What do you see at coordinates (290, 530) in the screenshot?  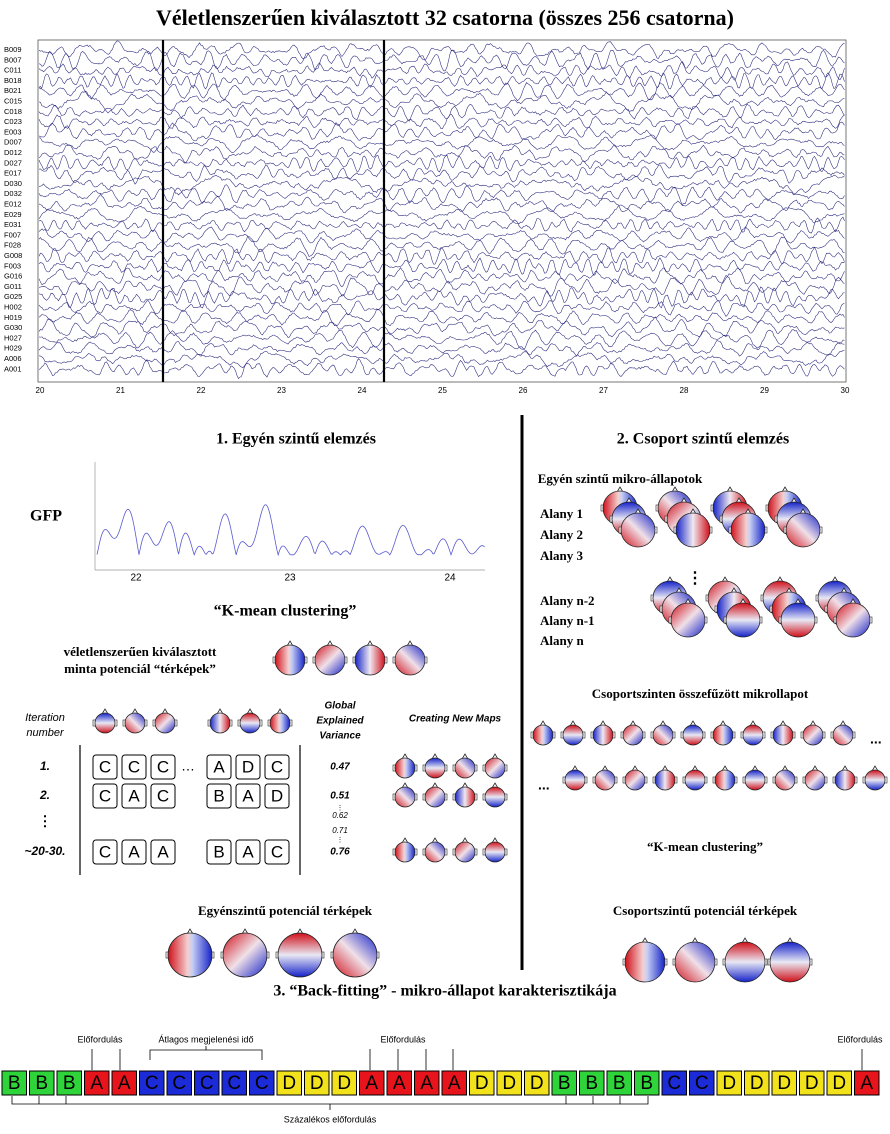 I see `gfp-curve` at bounding box center [290, 530].